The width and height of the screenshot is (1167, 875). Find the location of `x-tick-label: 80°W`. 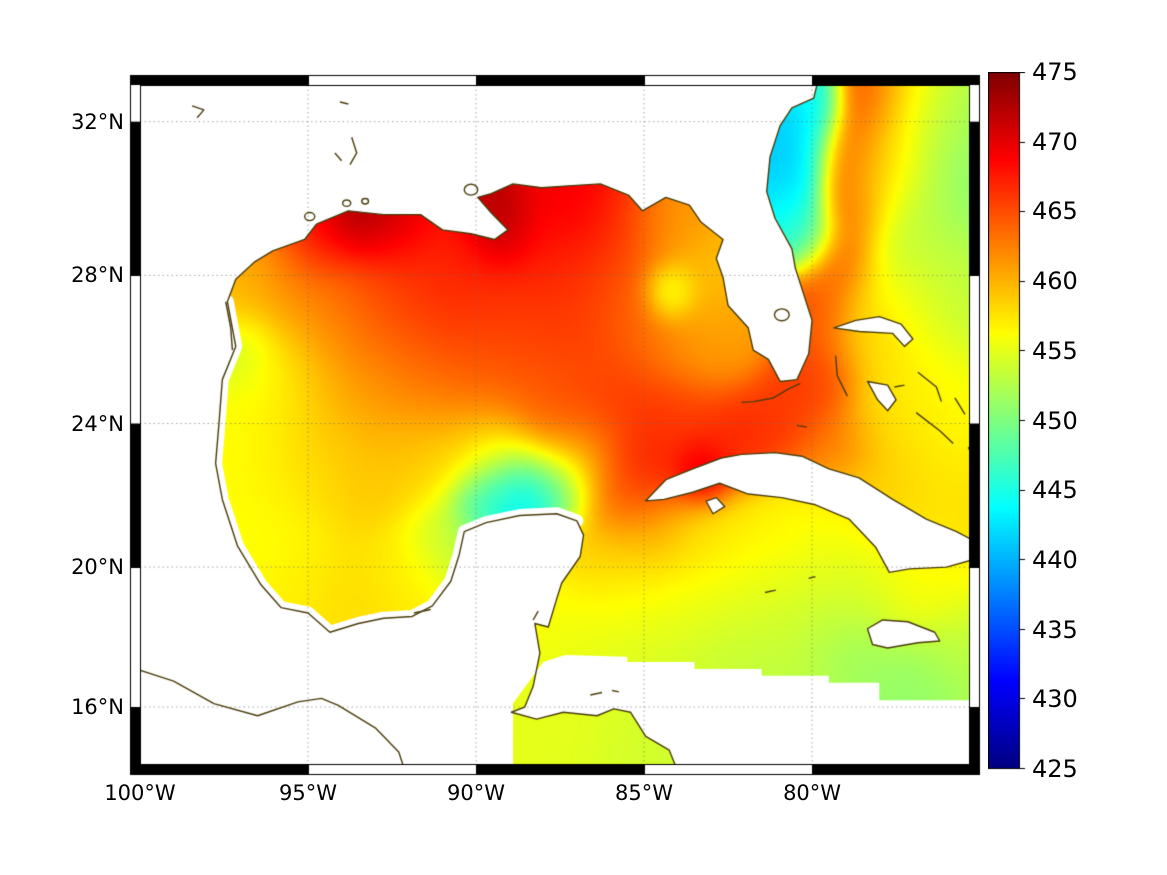

x-tick-label: 80°W is located at coordinates (812, 793).